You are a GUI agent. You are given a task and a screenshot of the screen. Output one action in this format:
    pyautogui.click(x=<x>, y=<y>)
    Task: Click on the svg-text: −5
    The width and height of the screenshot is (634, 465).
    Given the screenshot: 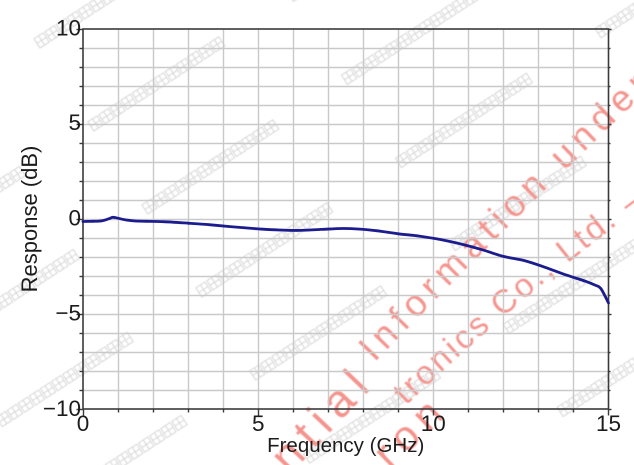 What is the action you would take?
    pyautogui.click(x=68, y=313)
    